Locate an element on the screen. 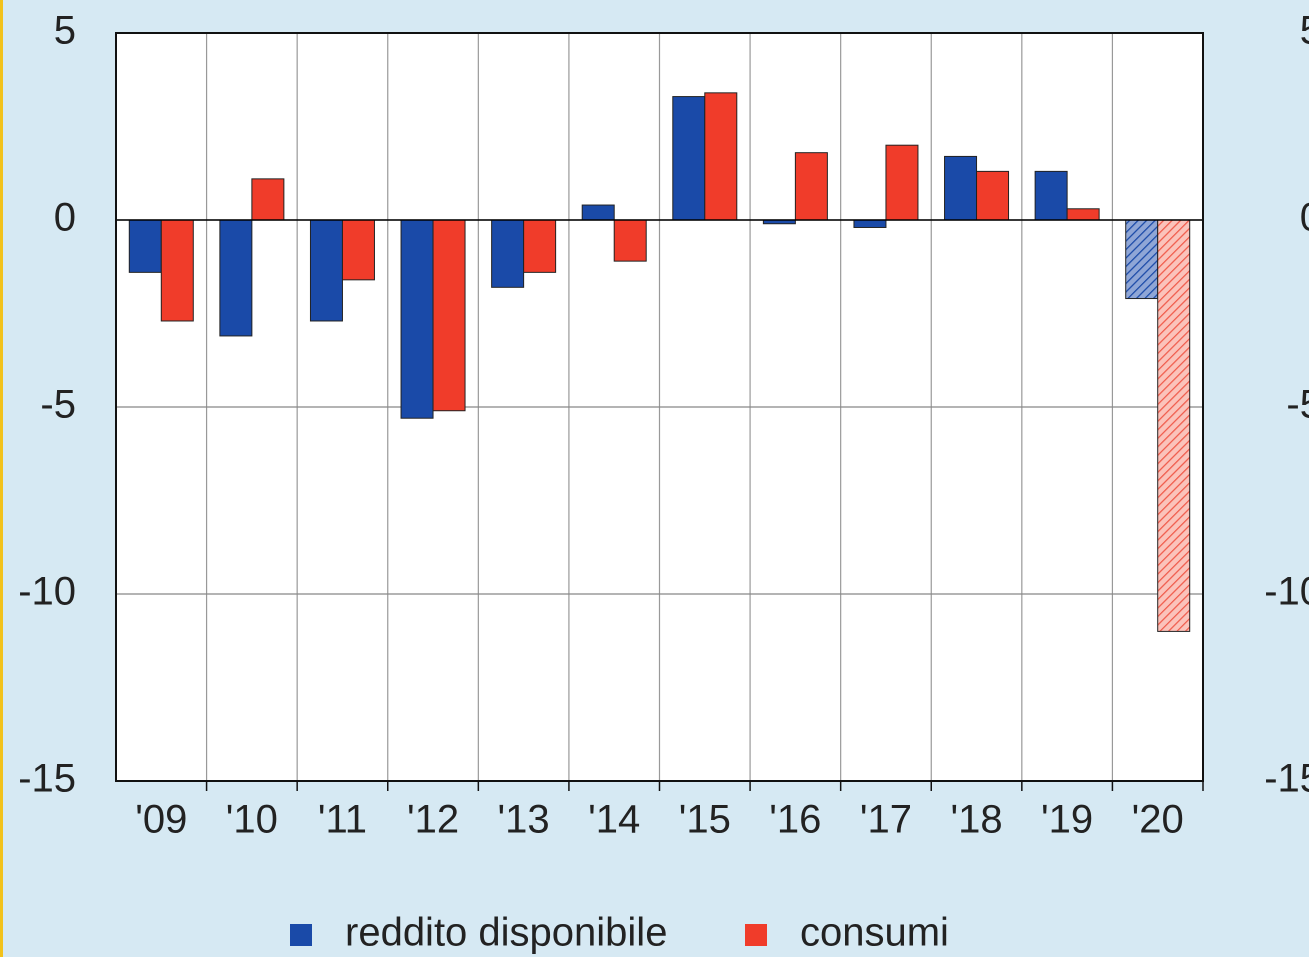 The image size is (1309, 957). edge-strip is located at coordinates (1, 478).